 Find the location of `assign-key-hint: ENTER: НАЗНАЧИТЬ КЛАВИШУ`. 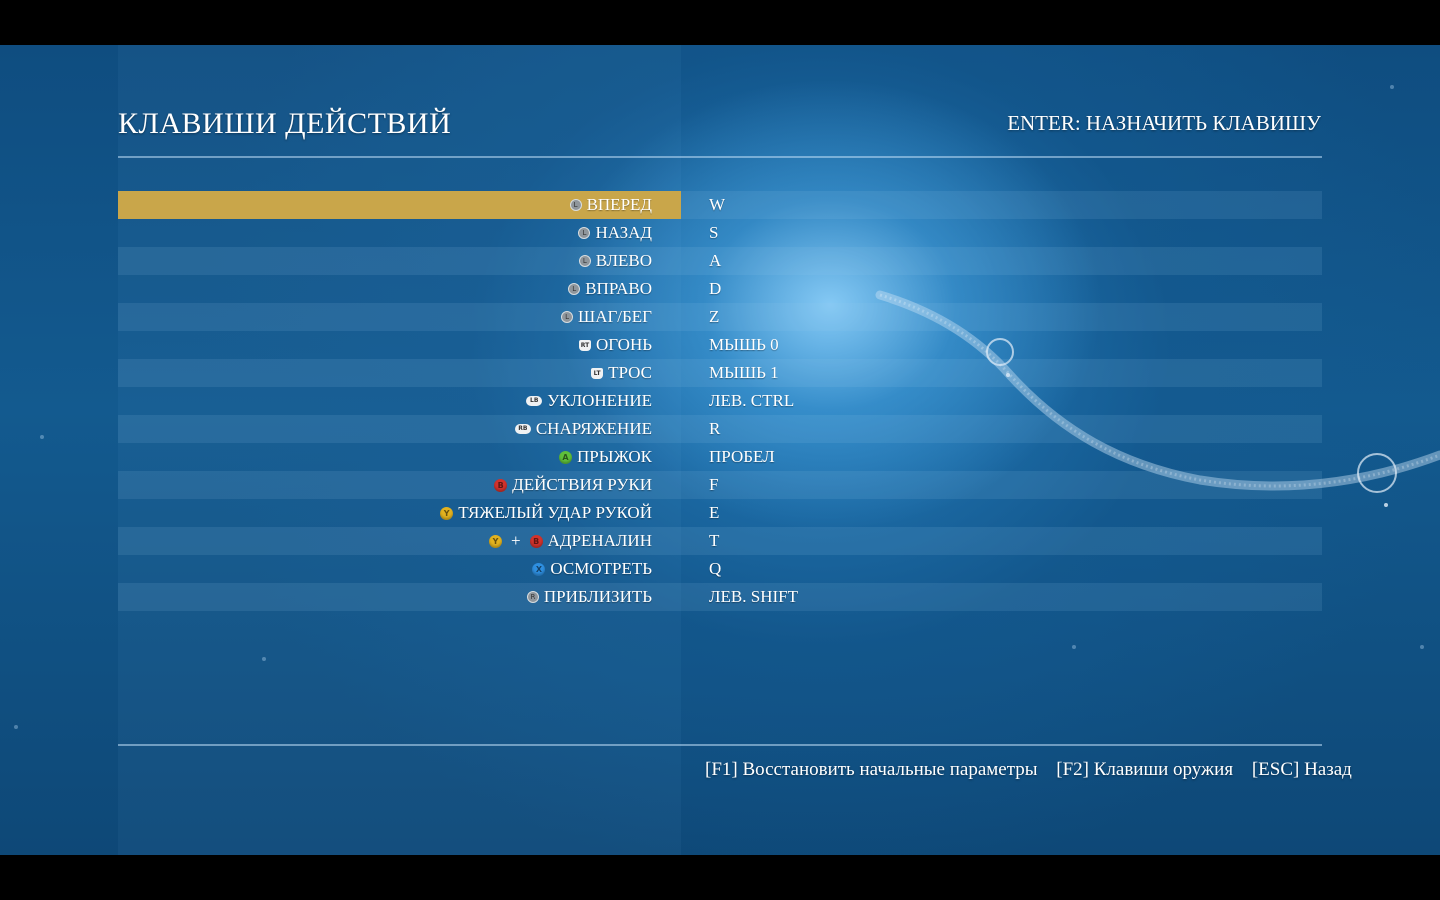

assign-key-hint: ENTER: НАЗНАЧИТЬ КЛАВИШУ is located at coordinates (1164, 123).